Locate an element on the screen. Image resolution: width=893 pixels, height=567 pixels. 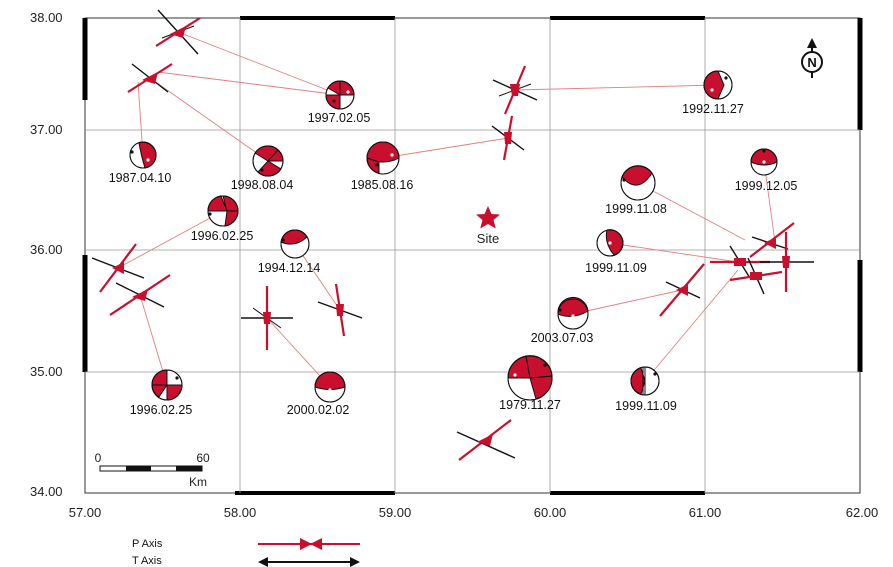
legend-t-axis-label: T Axis is located at coordinates (147, 561).